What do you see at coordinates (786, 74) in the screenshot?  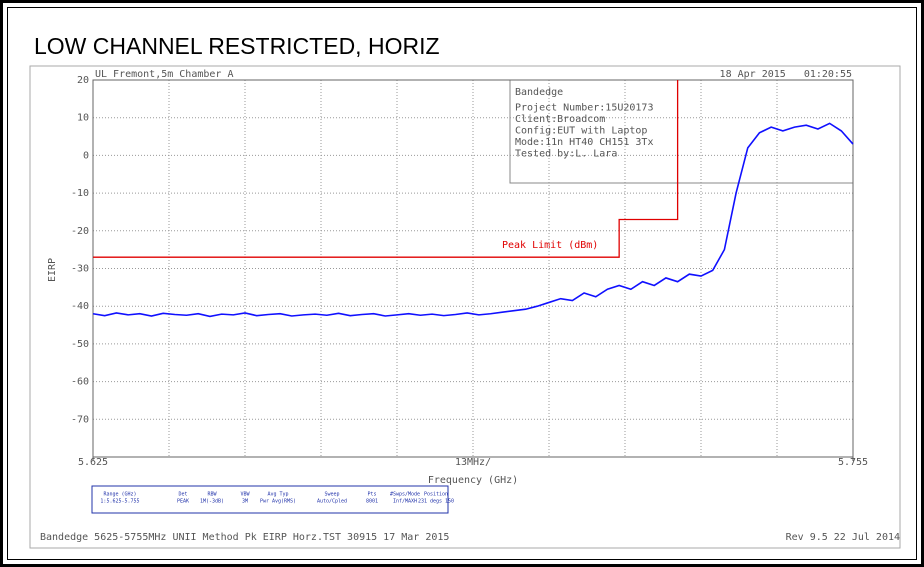 I see `header-right: 18 Apr 2015 01:20:55` at bounding box center [786, 74].